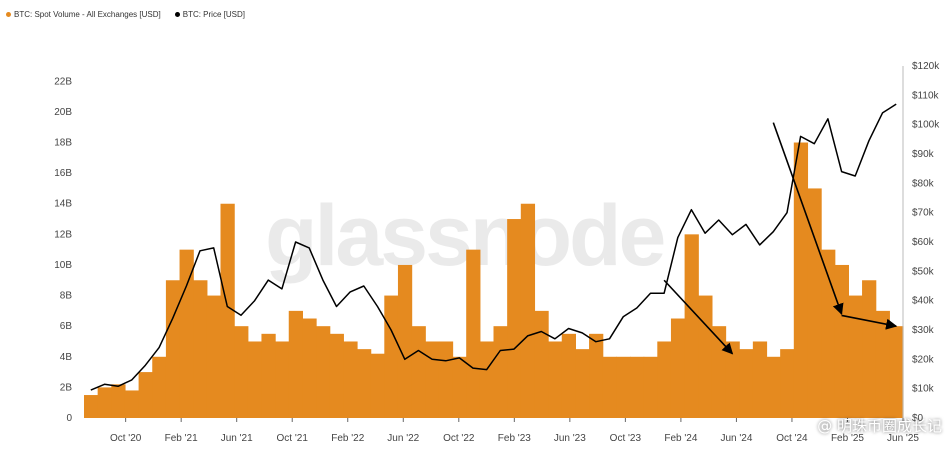  Describe the element at coordinates (464, 236) in the screenshot. I see `watermark-logo: glassnode` at that location.